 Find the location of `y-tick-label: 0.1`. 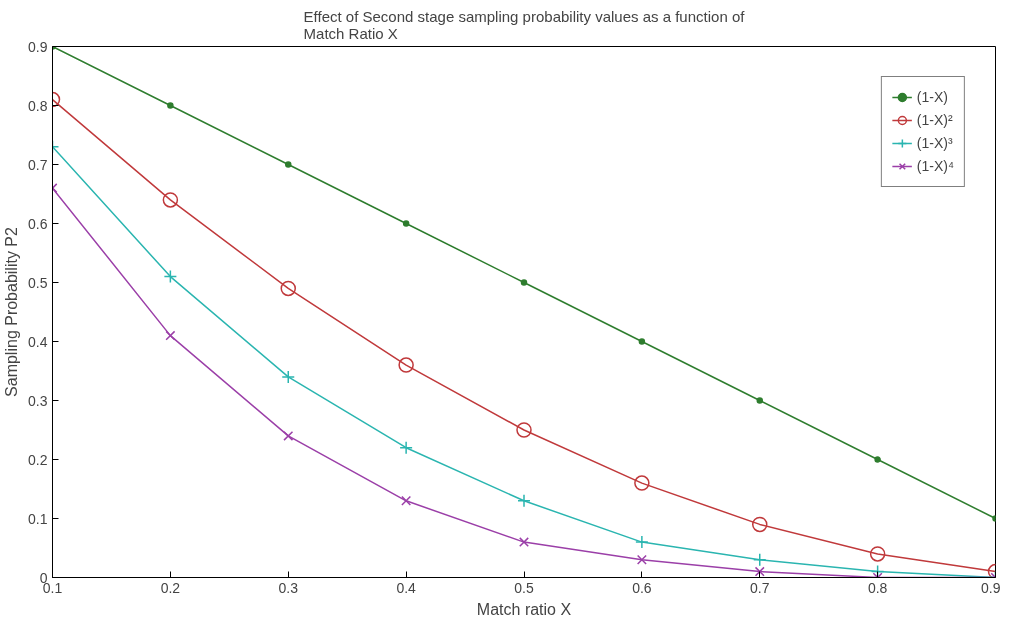

y-tick-label: 0.1 is located at coordinates (38, 518).